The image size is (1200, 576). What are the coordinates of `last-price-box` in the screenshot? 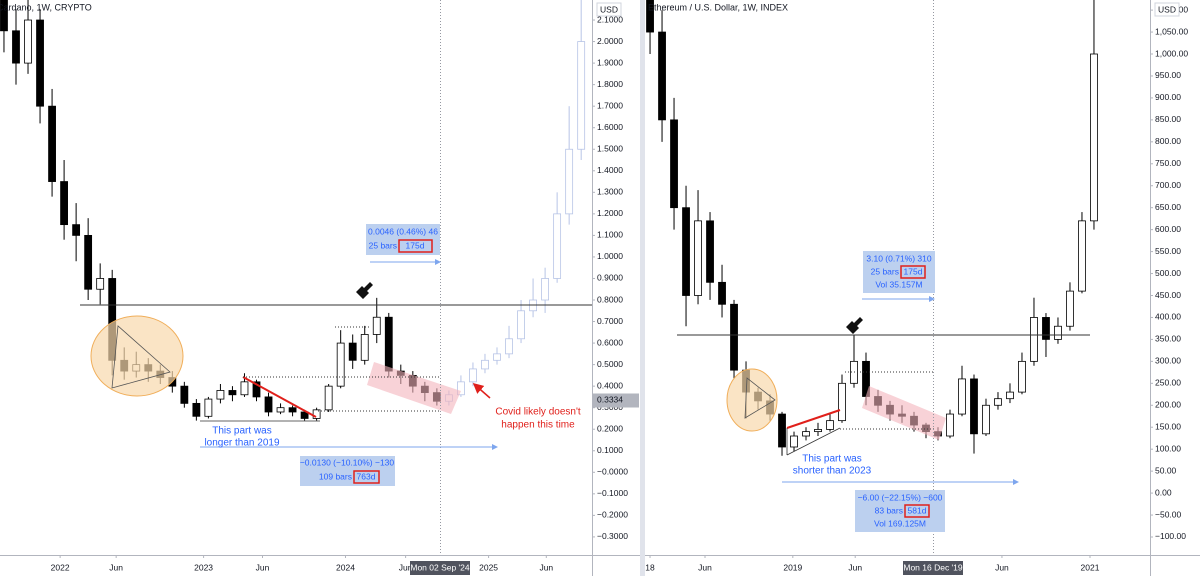 It's located at (616, 400).